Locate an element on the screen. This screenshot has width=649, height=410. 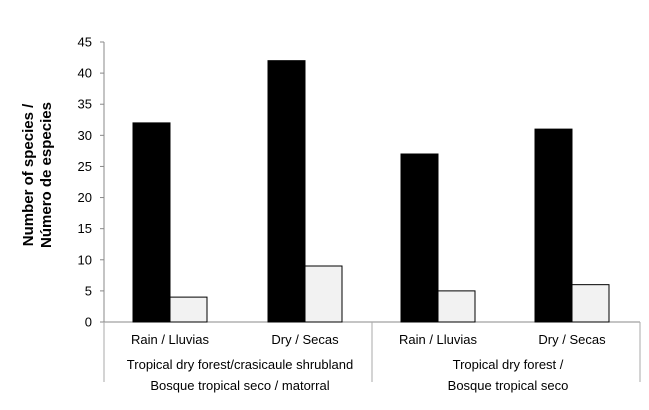
y-tick-label: 10 is located at coordinates (85, 259).